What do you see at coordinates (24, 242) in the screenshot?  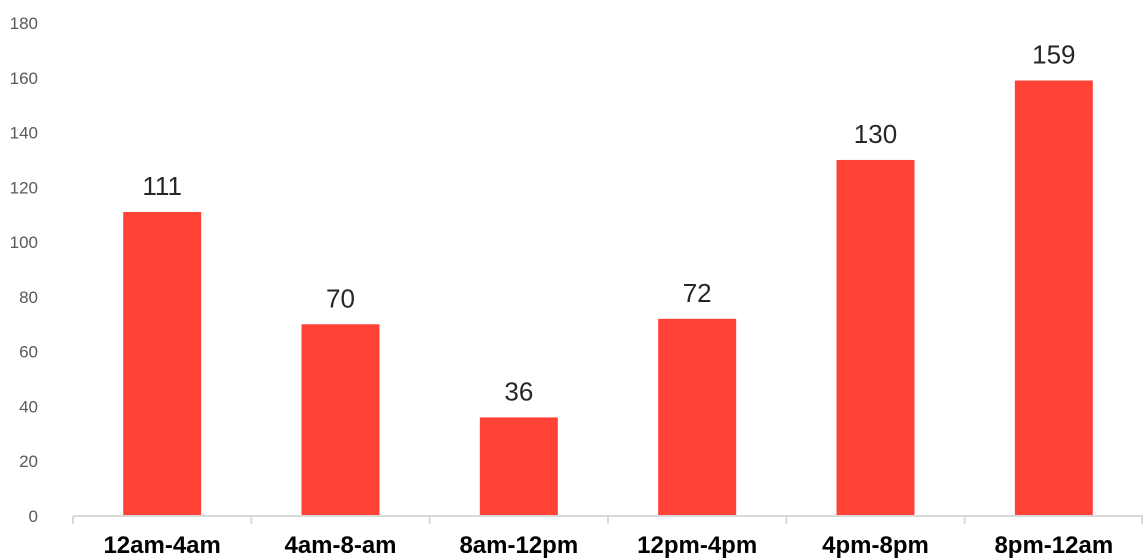 I see `y-tick-label: 100` at bounding box center [24, 242].